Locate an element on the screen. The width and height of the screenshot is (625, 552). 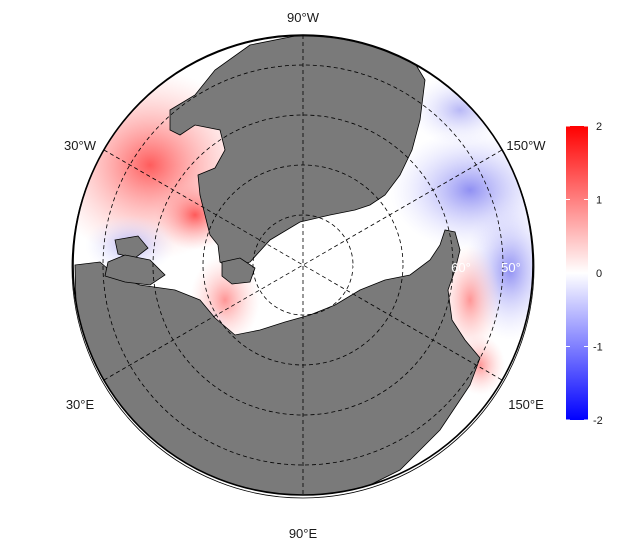
lon-label-30e: 30°E is located at coordinates (80, 404).